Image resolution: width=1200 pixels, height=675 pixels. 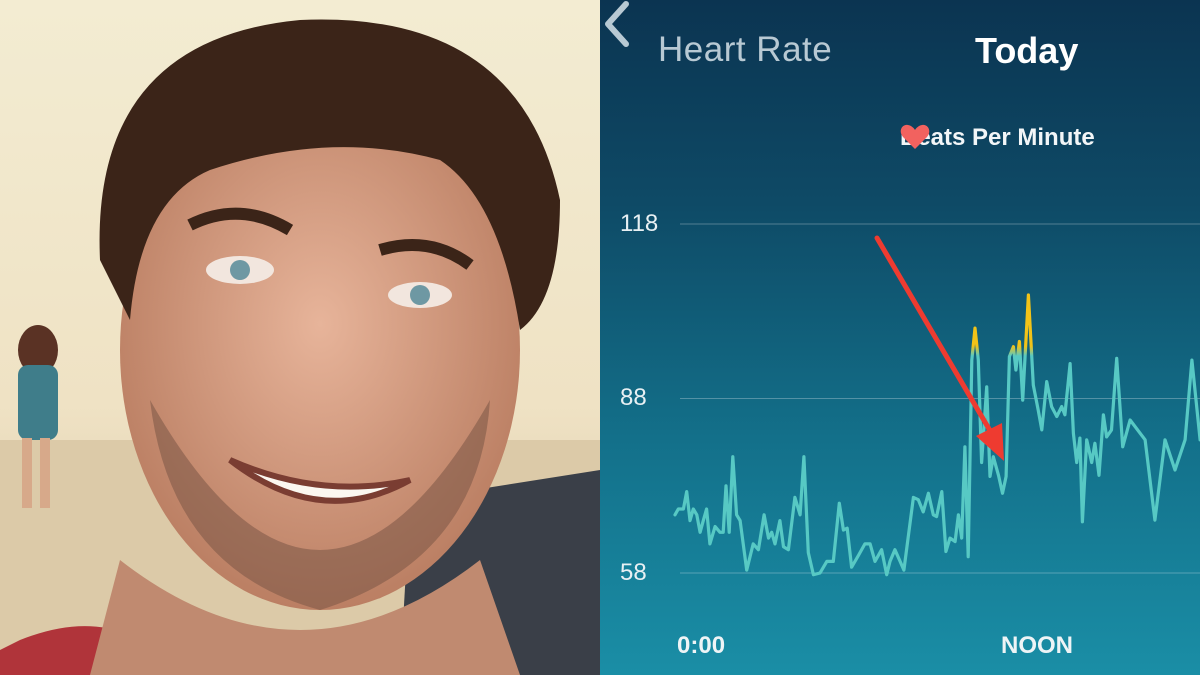 What do you see at coordinates (38, 416) in the screenshot?
I see `background-person` at bounding box center [38, 416].